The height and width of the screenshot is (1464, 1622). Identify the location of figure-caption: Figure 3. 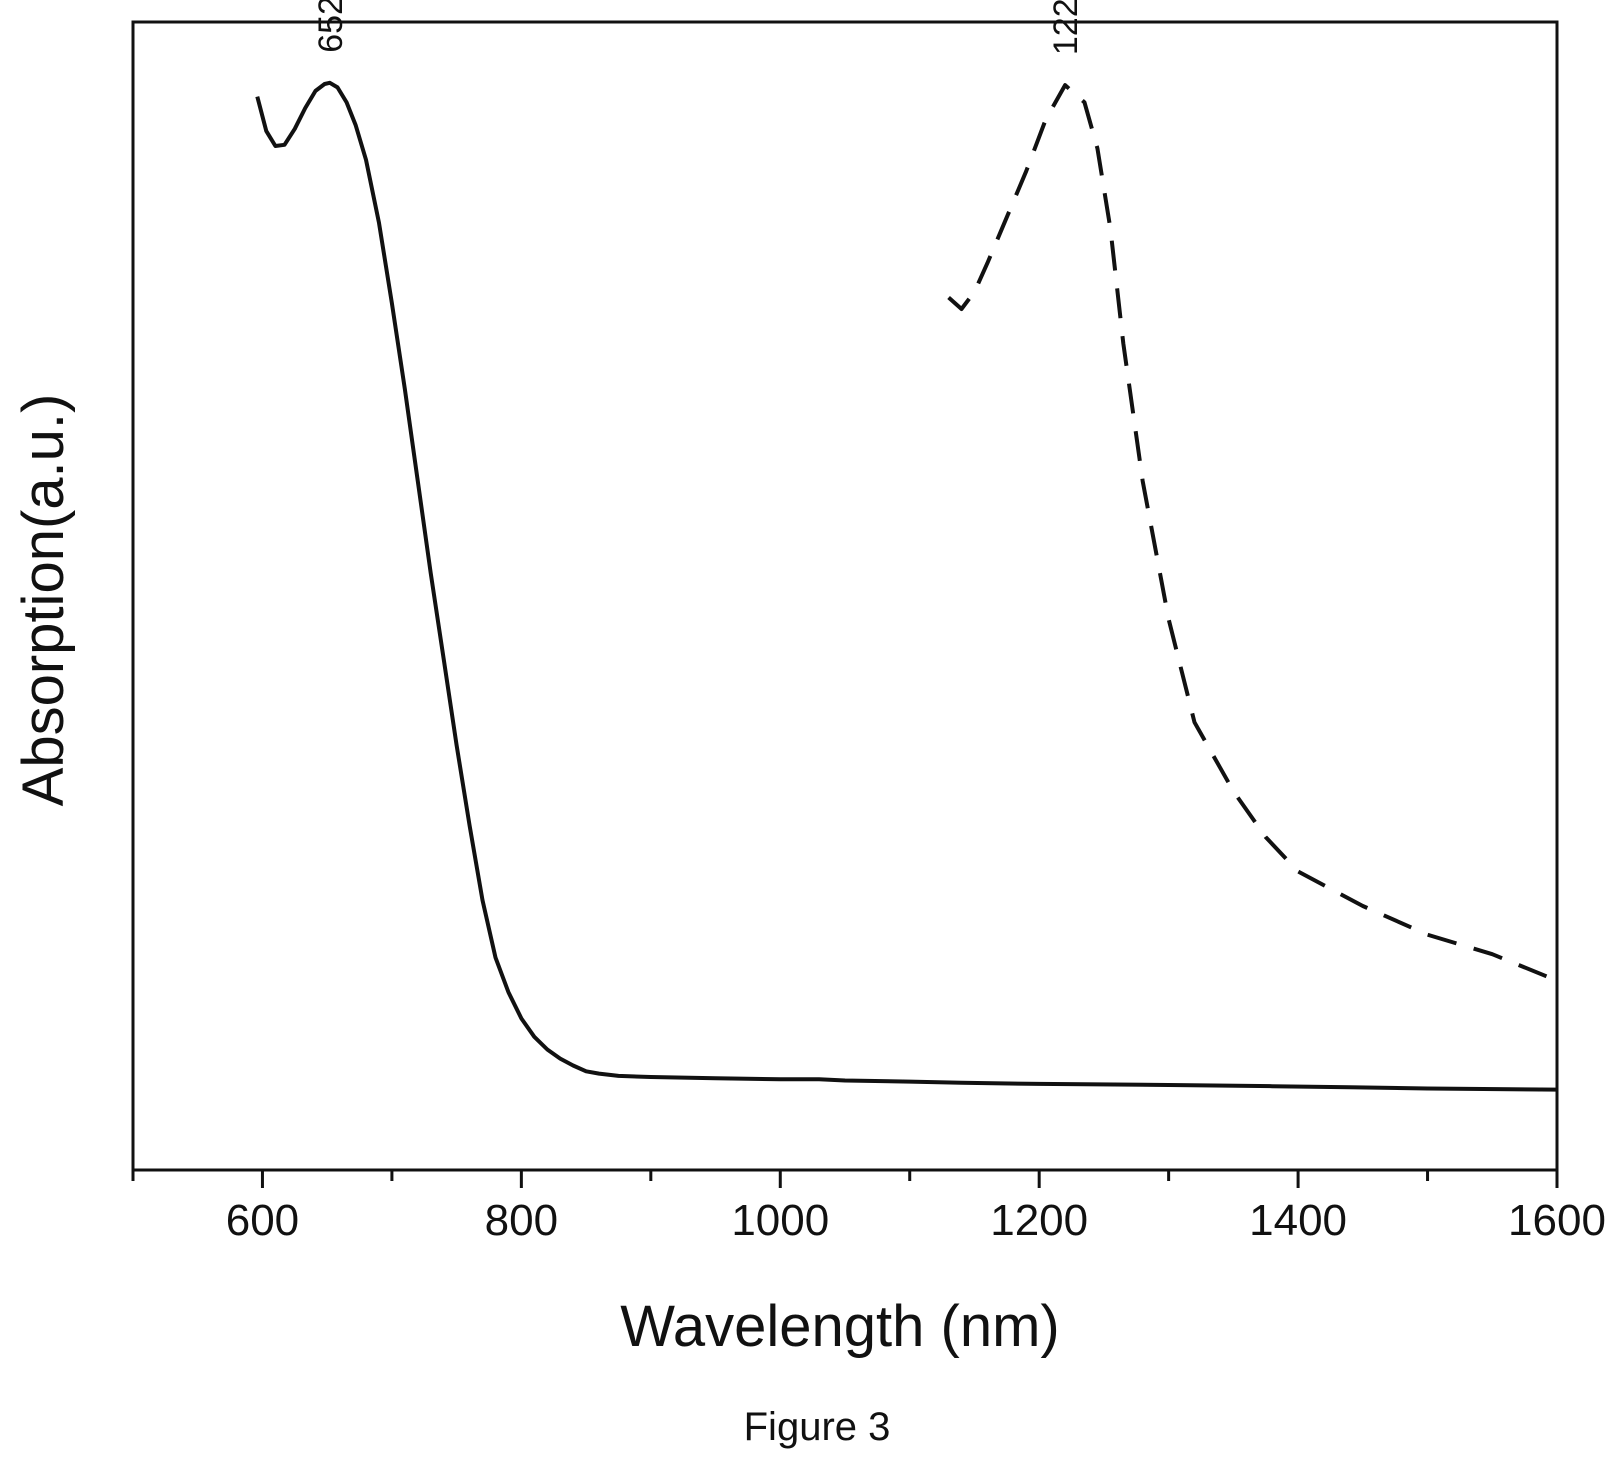
(817, 1427).